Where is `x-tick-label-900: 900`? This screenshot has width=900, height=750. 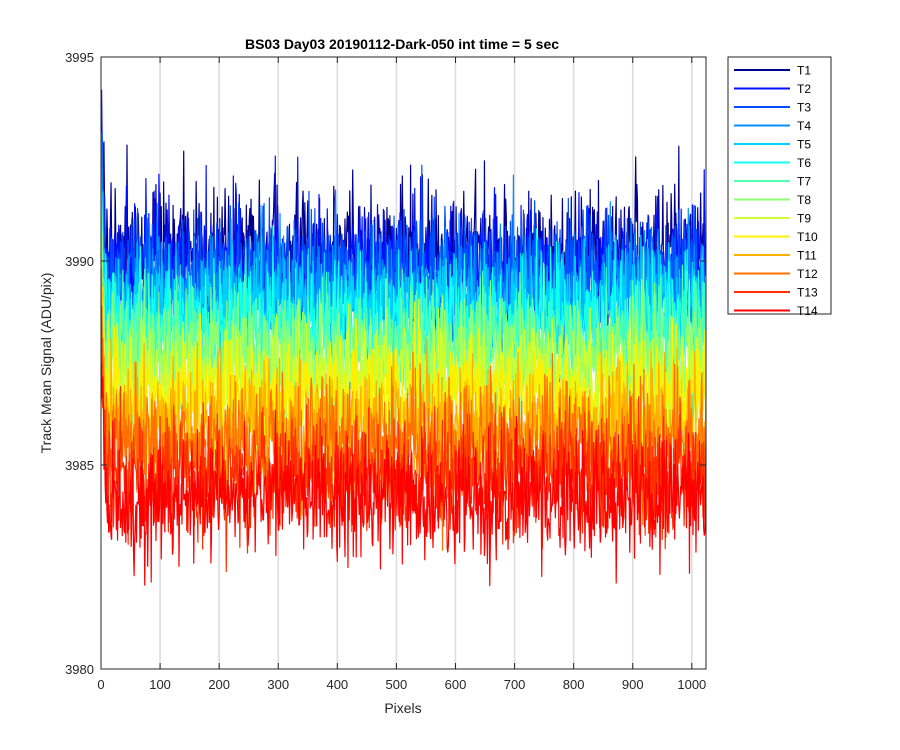 x-tick-label-900: 900 is located at coordinates (633, 684).